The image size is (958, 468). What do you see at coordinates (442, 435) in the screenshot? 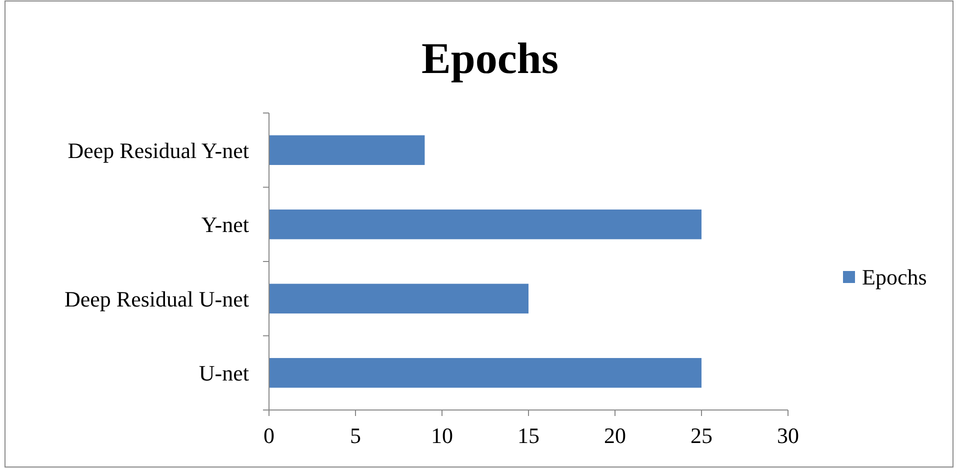
I see `x-tick-label: 10` at bounding box center [442, 435].